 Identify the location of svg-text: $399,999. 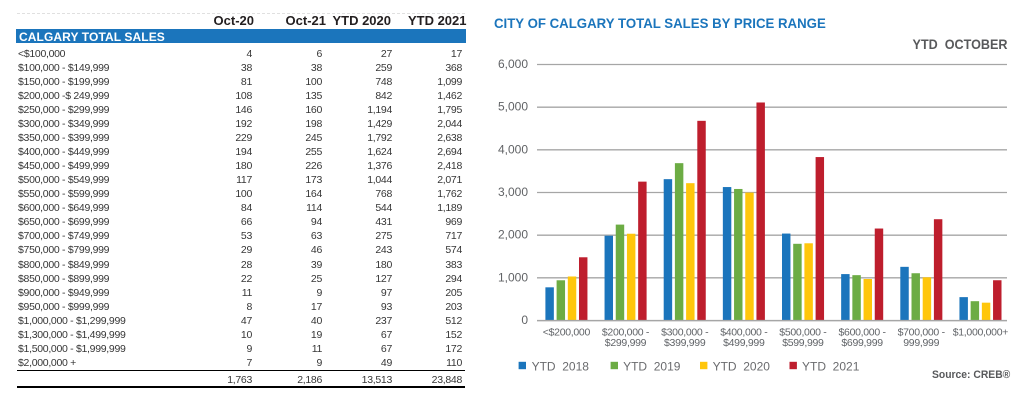
(685, 343).